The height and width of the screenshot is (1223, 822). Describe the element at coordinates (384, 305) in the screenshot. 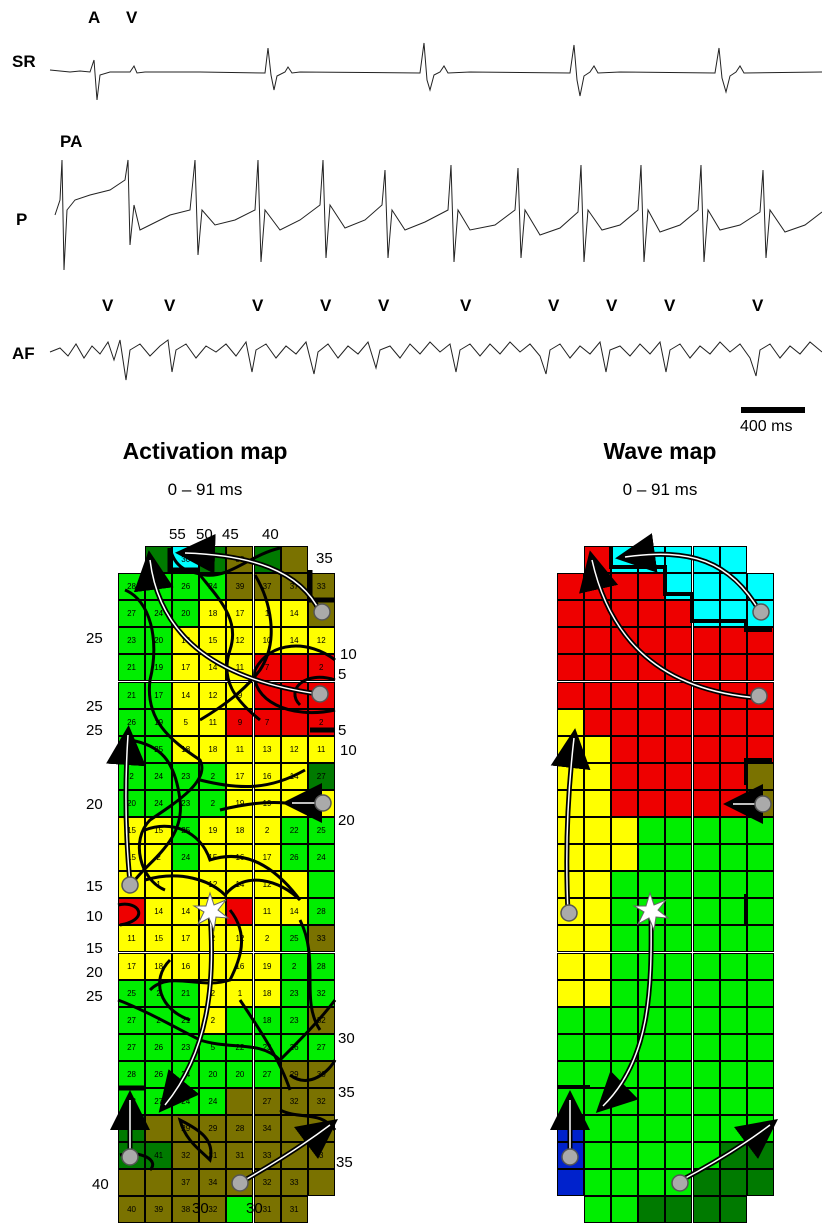

I see `af-marker-v-5: V` at that location.